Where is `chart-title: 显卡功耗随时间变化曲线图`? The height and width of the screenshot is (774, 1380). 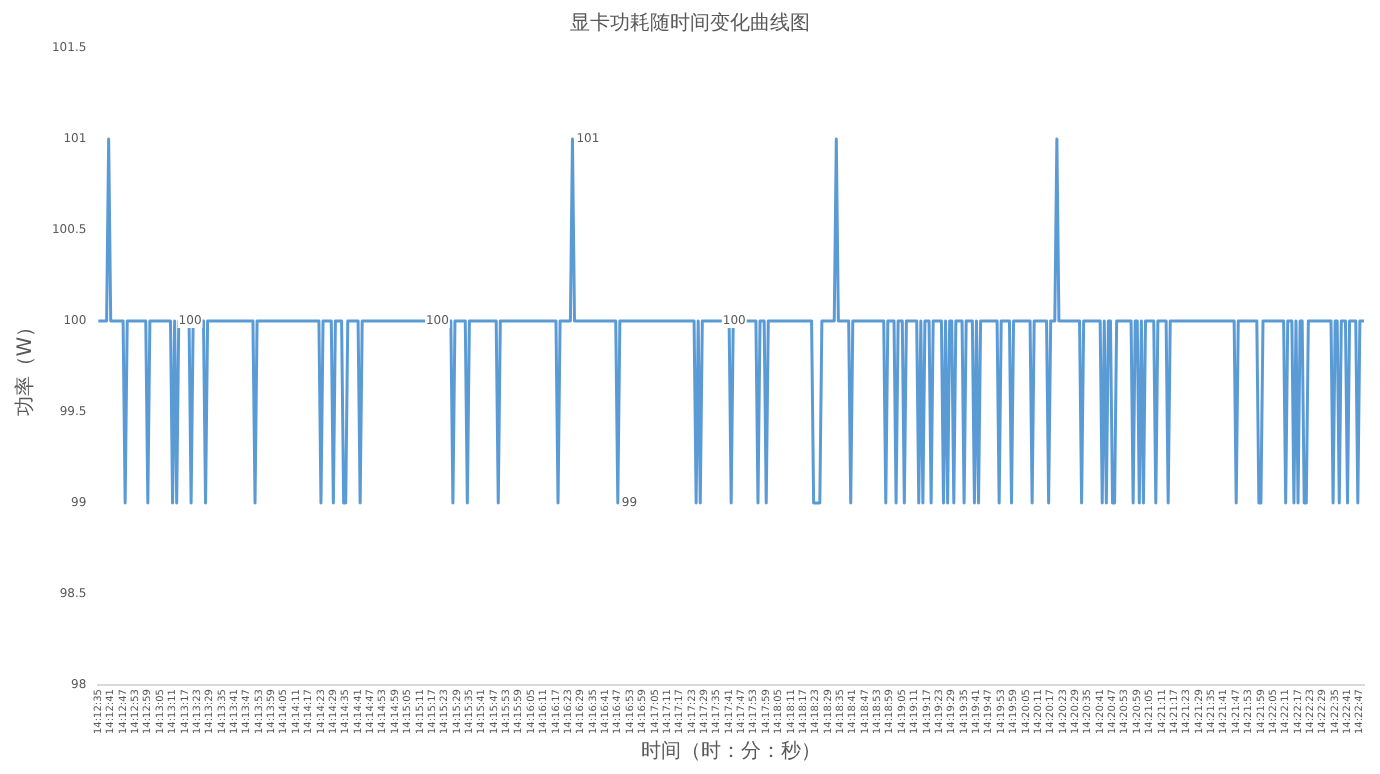 chart-title: 显卡功耗随时间变化曲线图 is located at coordinates (690, 23).